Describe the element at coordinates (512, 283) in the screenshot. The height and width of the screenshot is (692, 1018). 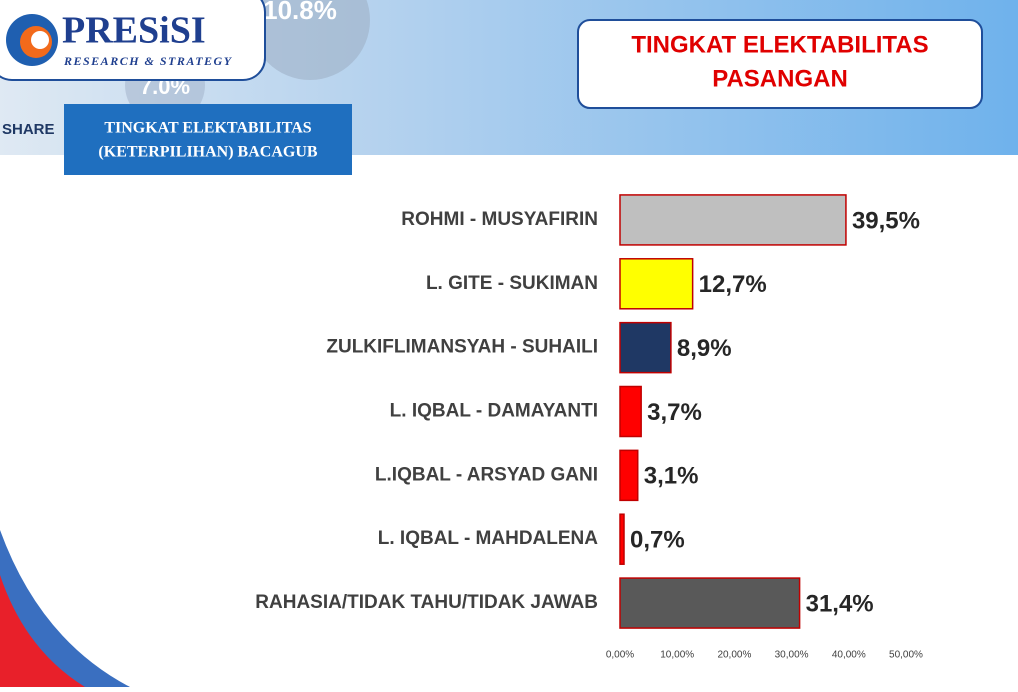
I see `y-tick-label: L. GITE - SUKIMAN` at that location.